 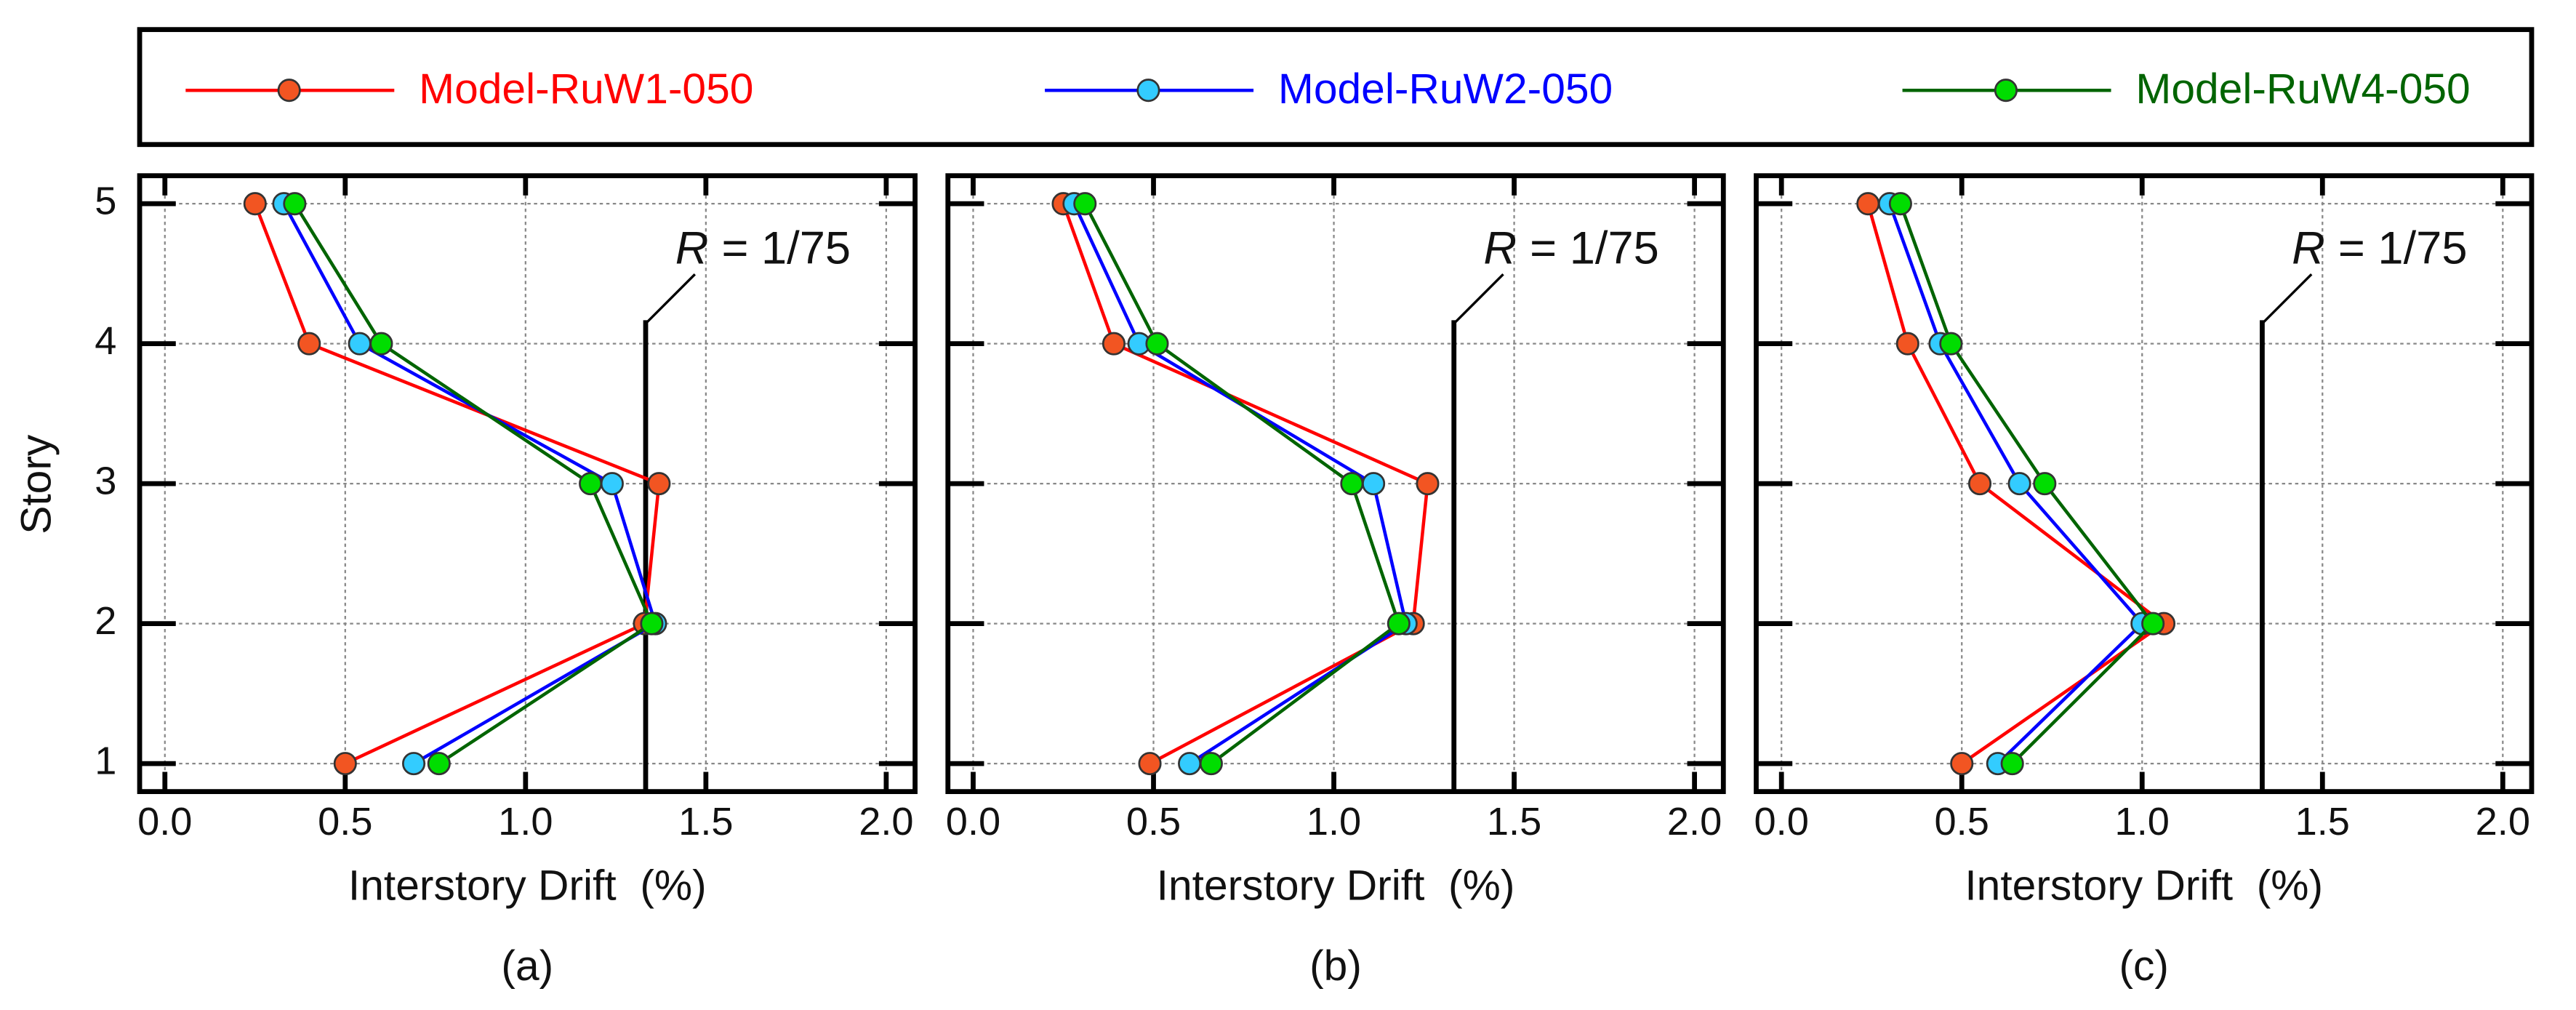 What do you see at coordinates (105, 480) in the screenshot?
I see `y-tick-label: 3` at bounding box center [105, 480].